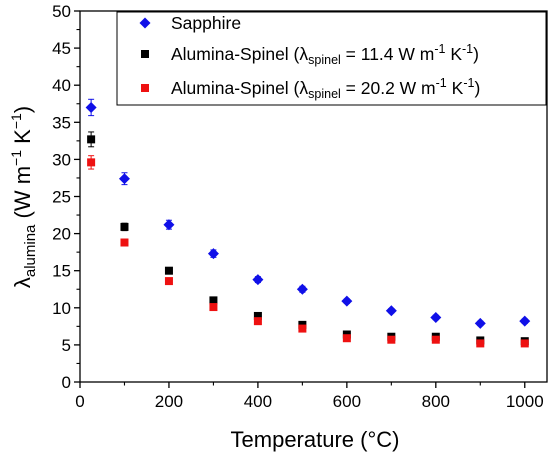 The width and height of the screenshot is (550, 456). I want to click on y-tick-label: 10, so click(61, 308).